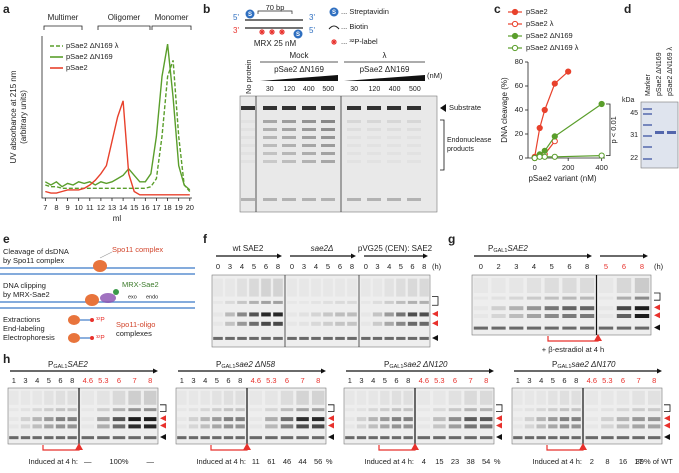 Image resolution: width=679 pixels, height=473 pixels. I want to click on lane-label: 7, so click(303, 380).